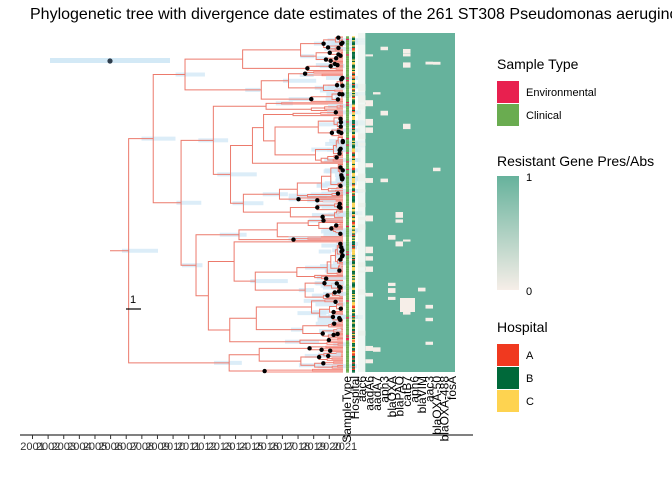 The height and width of the screenshot is (480, 672). I want to click on x-tick-label: 2006, so click(110, 447).